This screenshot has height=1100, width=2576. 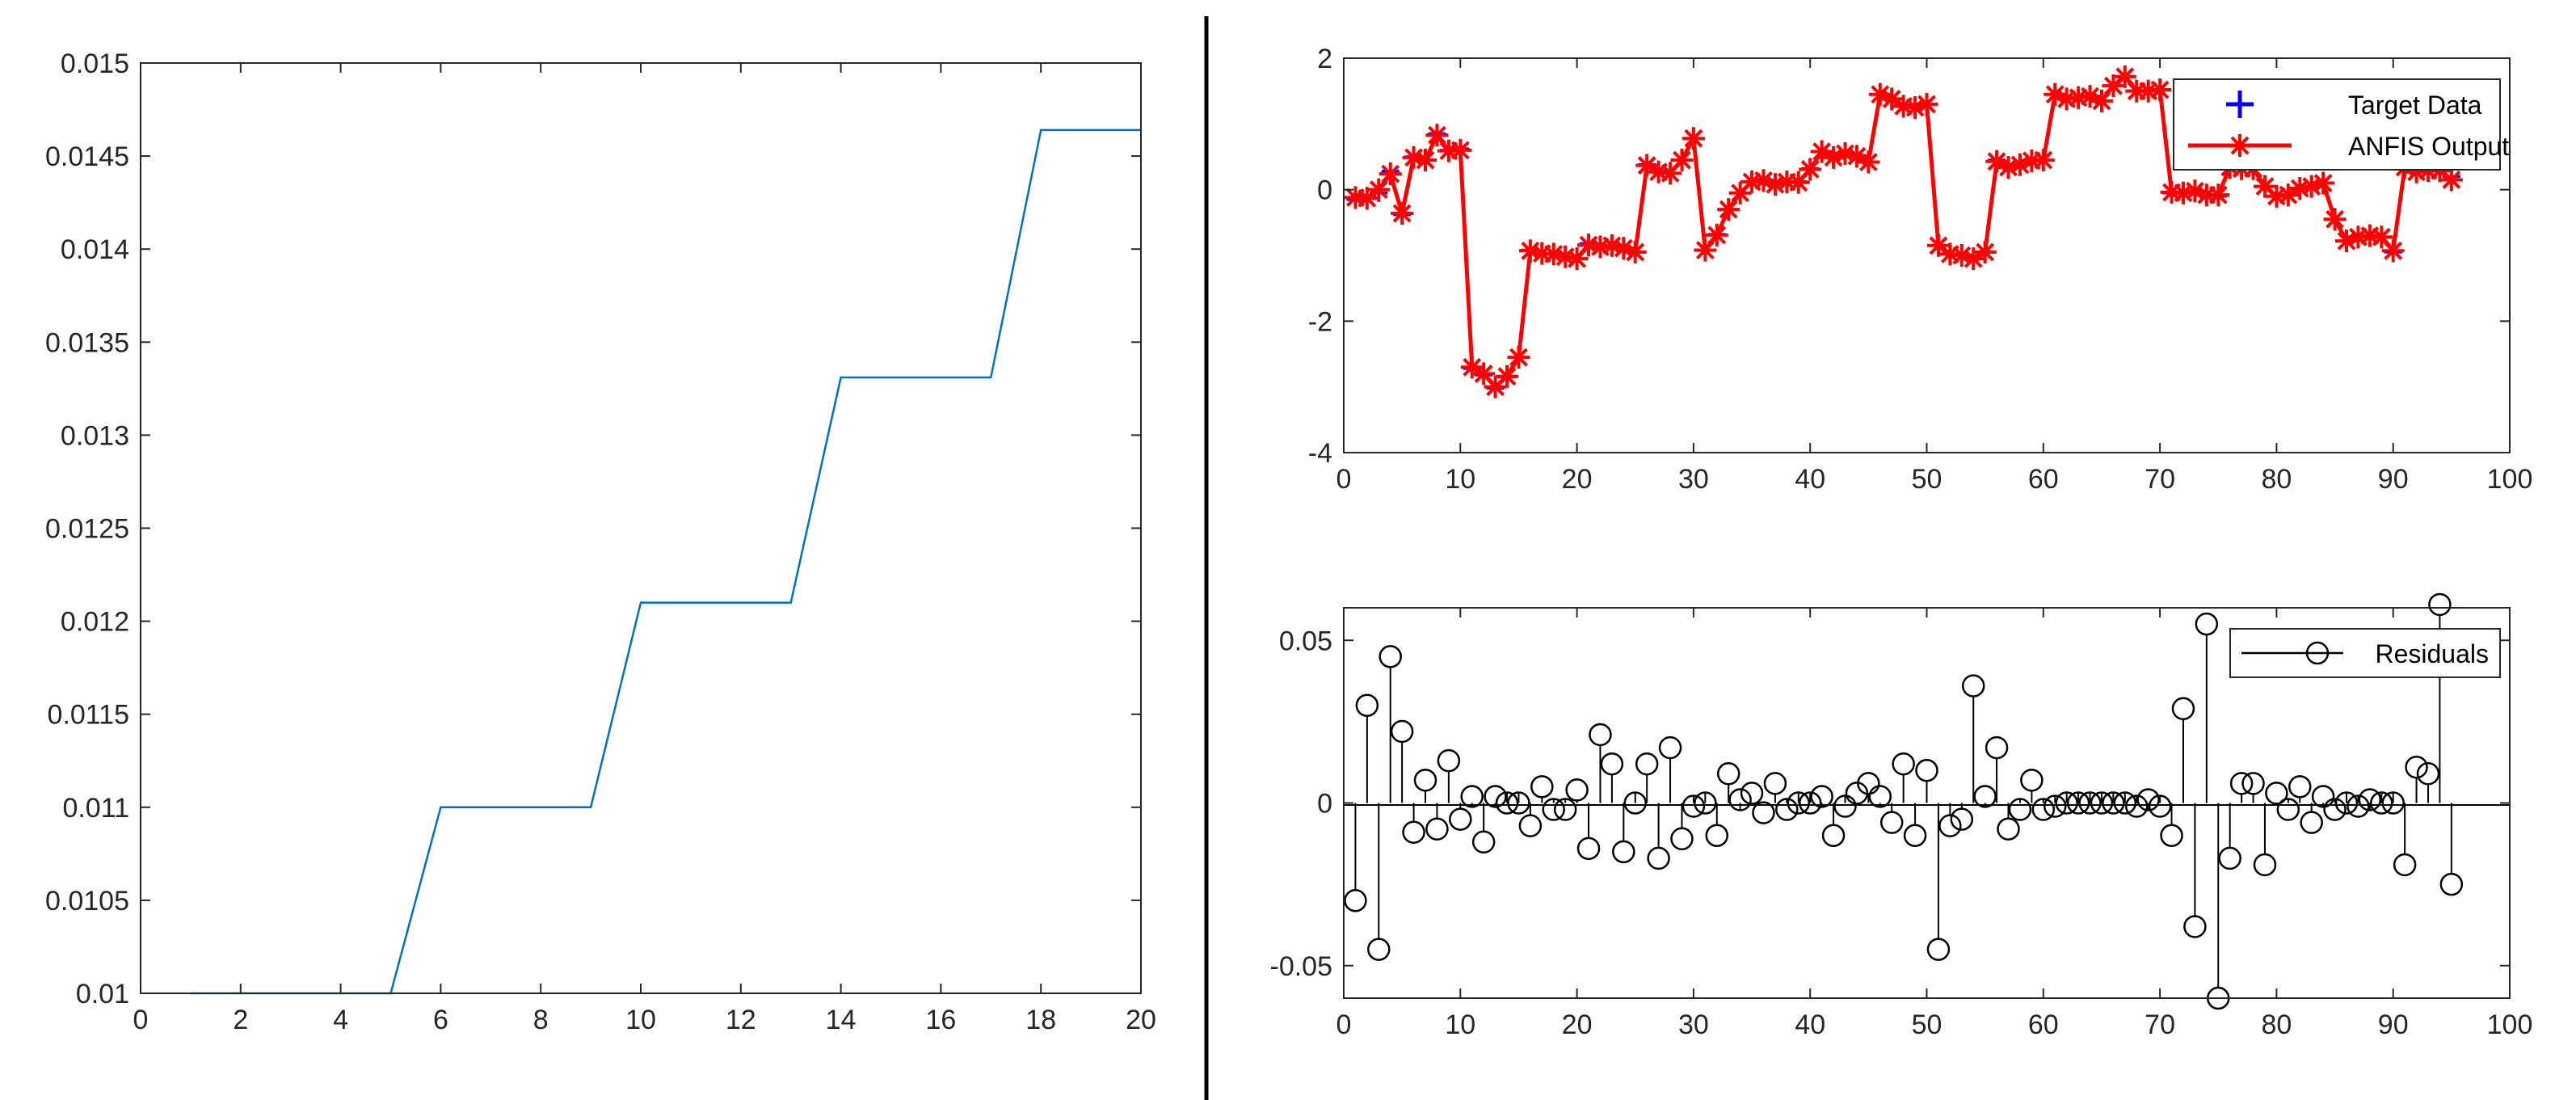 I want to click on left-x-tick-label: 4, so click(x=340, y=1020).